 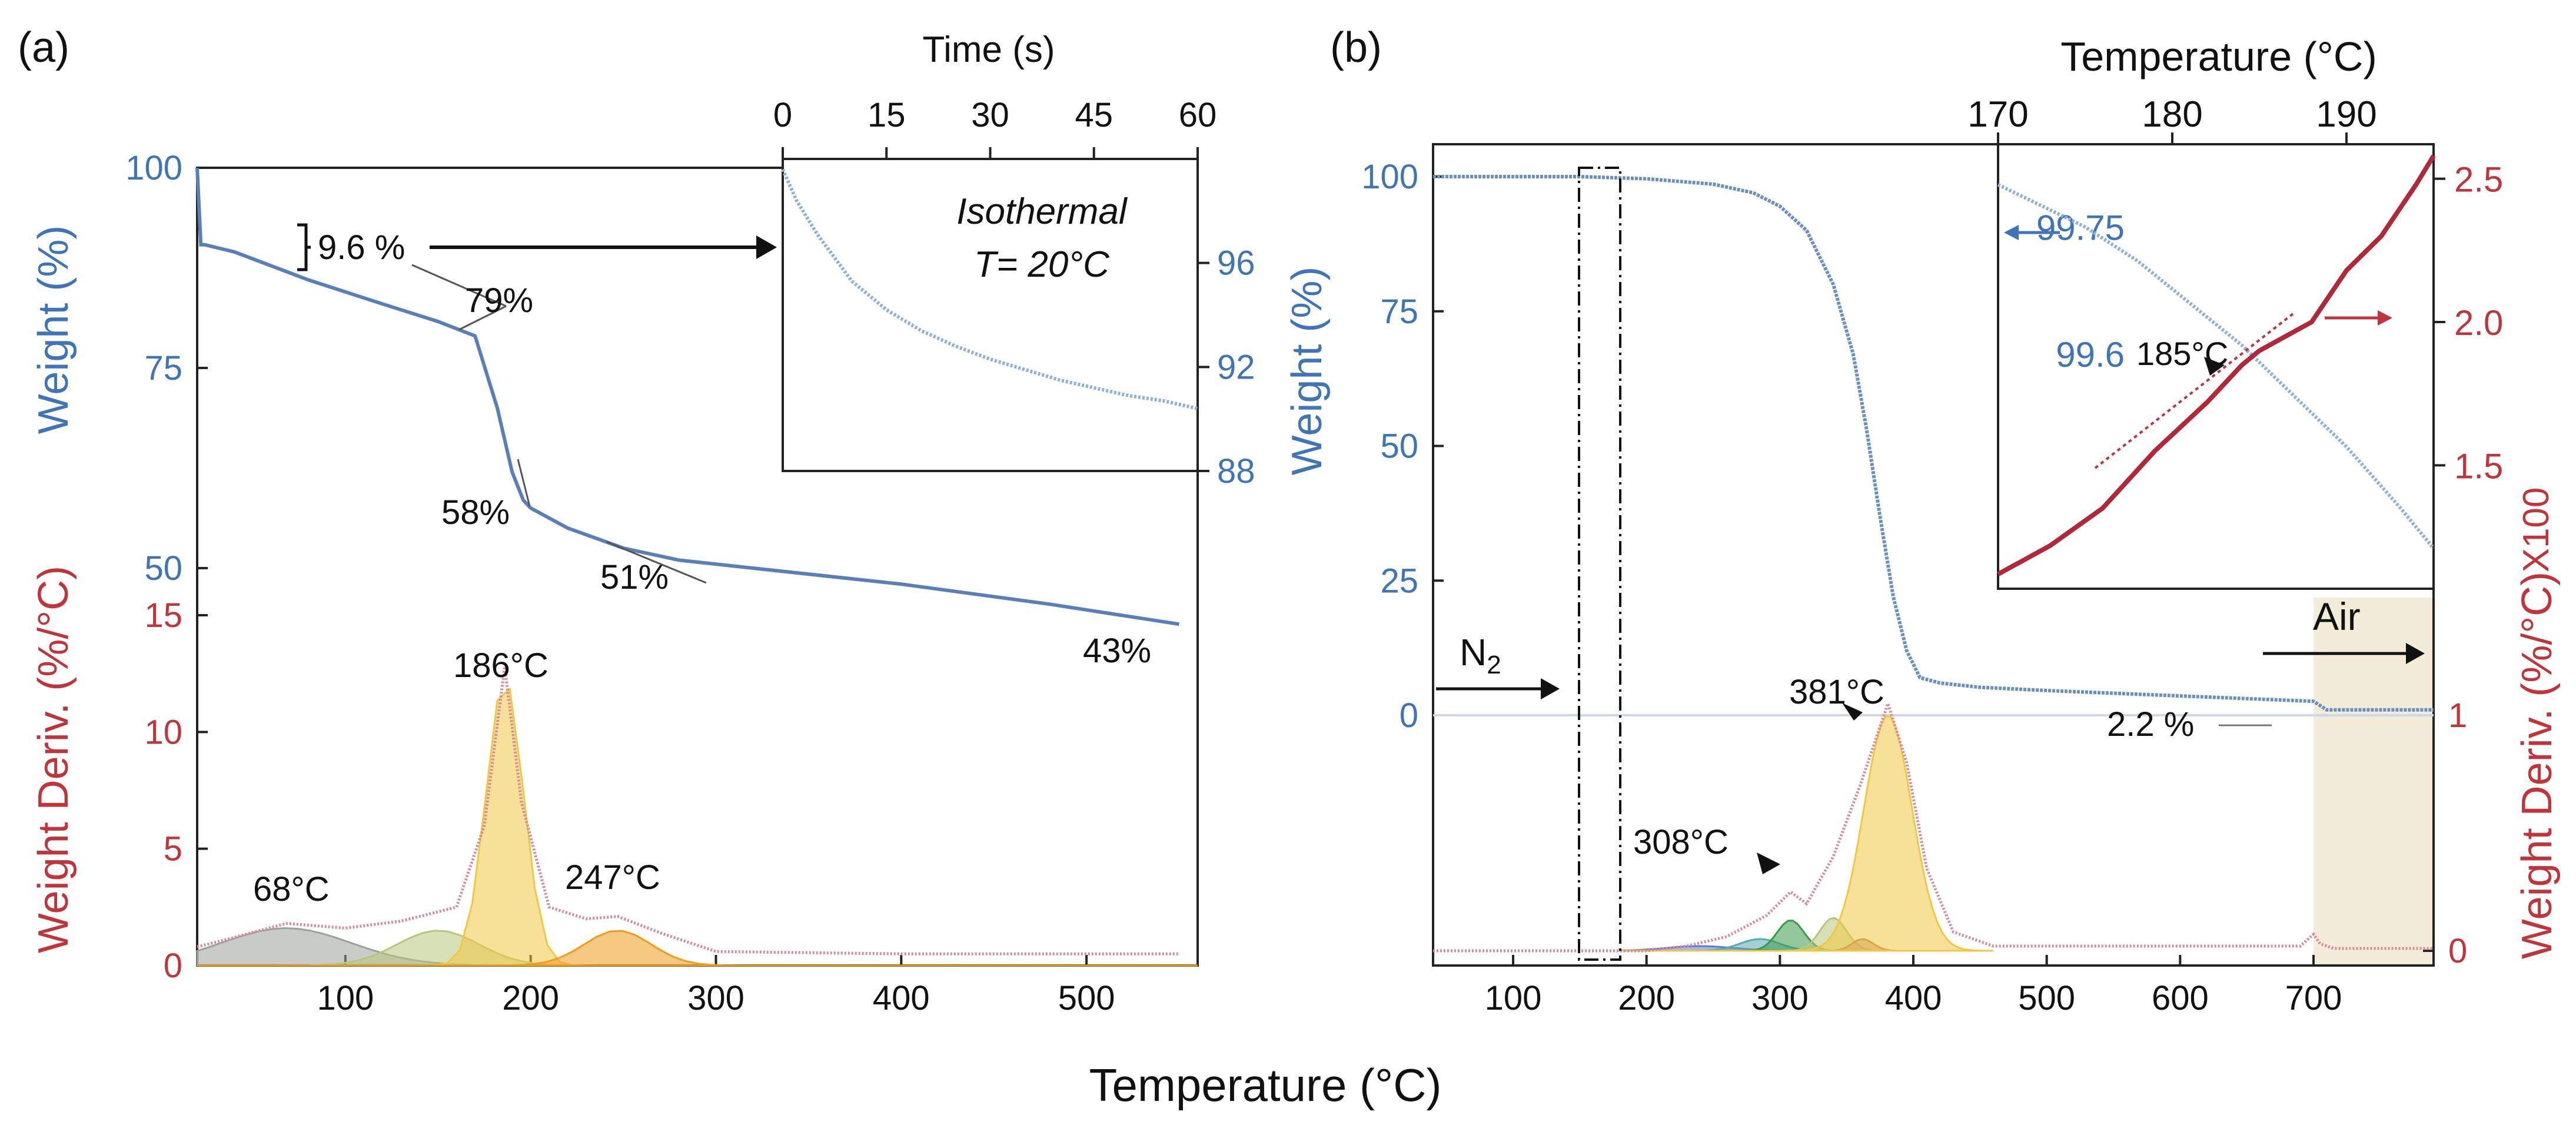 What do you see at coordinates (1236, 263) in the screenshot?
I see `inset-a-y-tick-label: 96` at bounding box center [1236, 263].